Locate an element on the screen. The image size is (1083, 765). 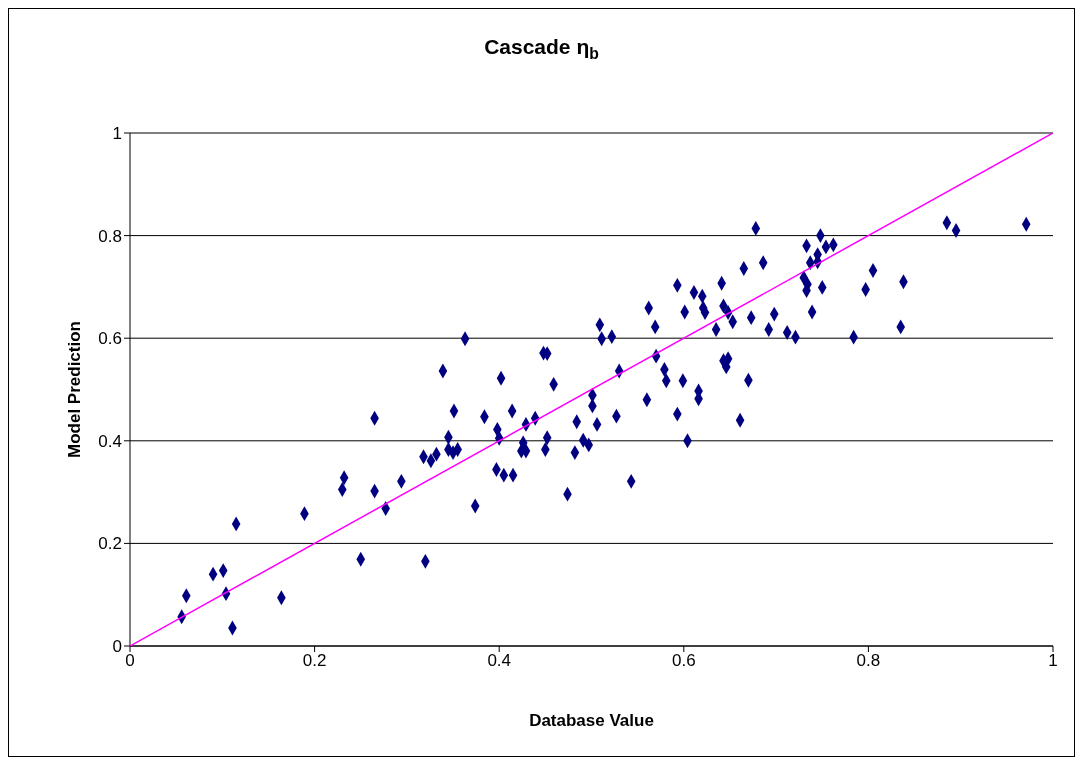
x-tick-label: 0.2 is located at coordinates (314, 661).